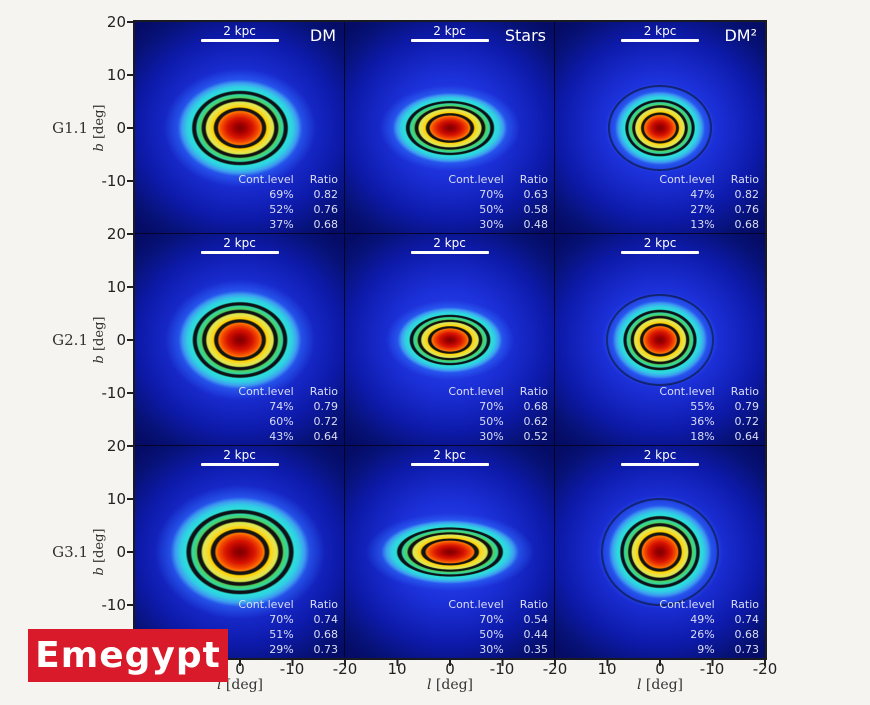  What do you see at coordinates (281, 649) in the screenshot?
I see `contour-level: 29%` at bounding box center [281, 649].